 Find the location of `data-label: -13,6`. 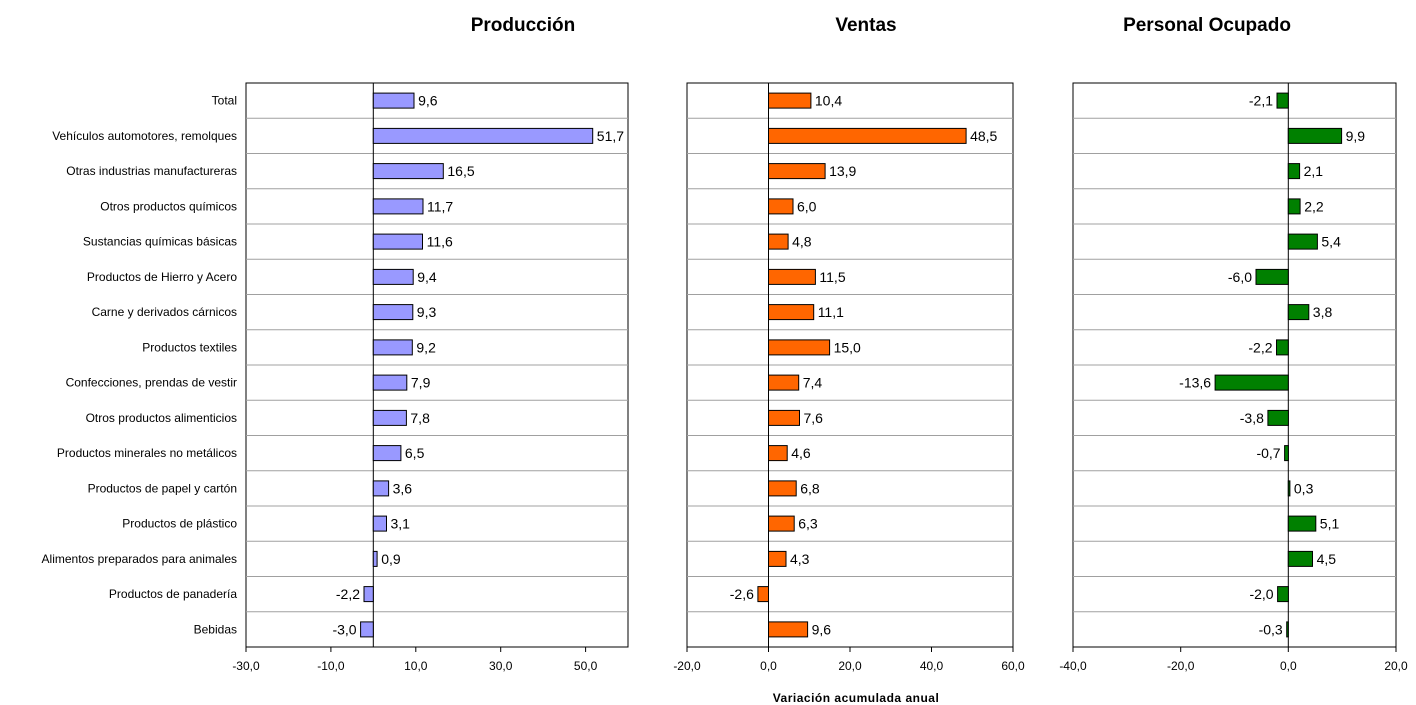

data-label: -13,6 is located at coordinates (1195, 383).